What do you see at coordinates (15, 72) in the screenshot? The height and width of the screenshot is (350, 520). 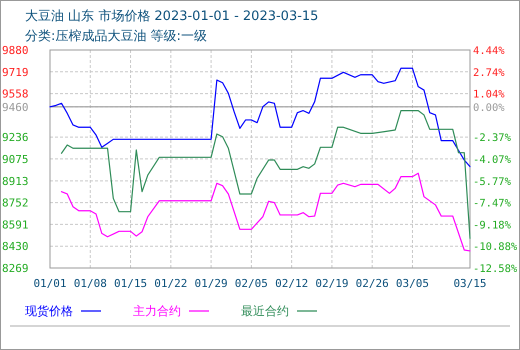 I see `y-tick-label: 9719` at bounding box center [15, 72].